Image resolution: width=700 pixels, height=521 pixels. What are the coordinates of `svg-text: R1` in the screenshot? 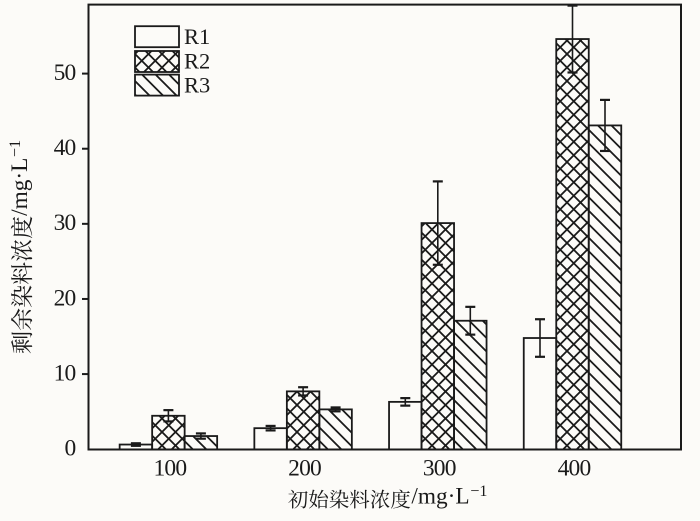 It's located at (197, 36).